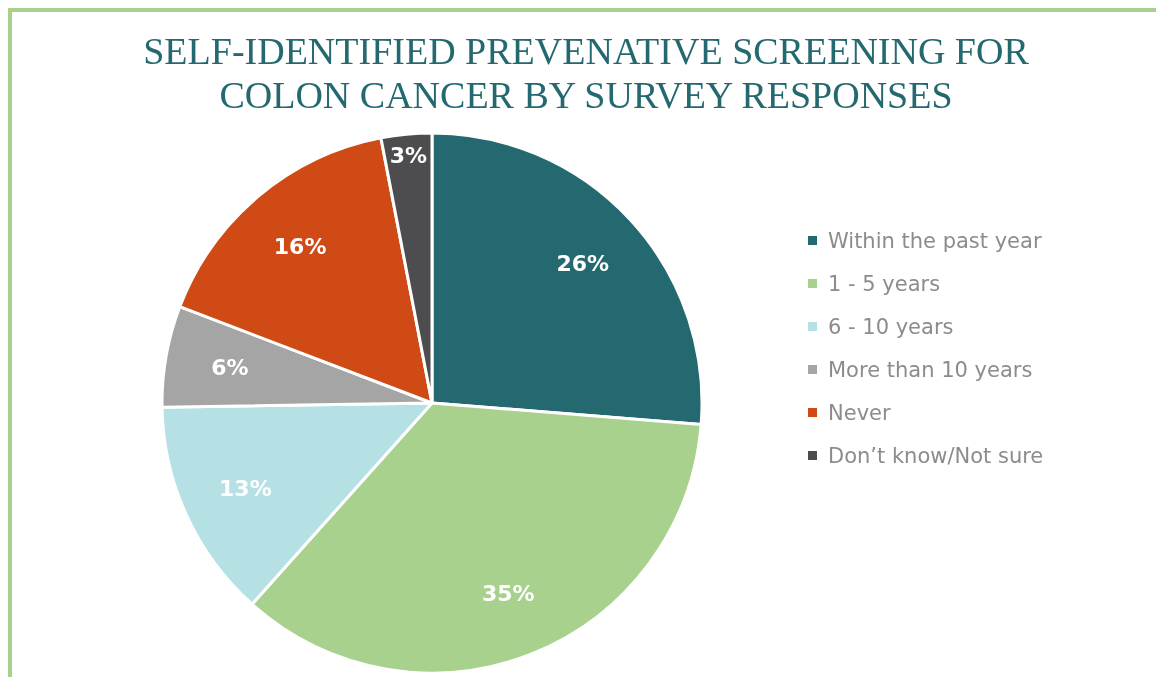  What do you see at coordinates (884, 284) in the screenshot?
I see `legend-label: 1 - 5 years` at bounding box center [884, 284].